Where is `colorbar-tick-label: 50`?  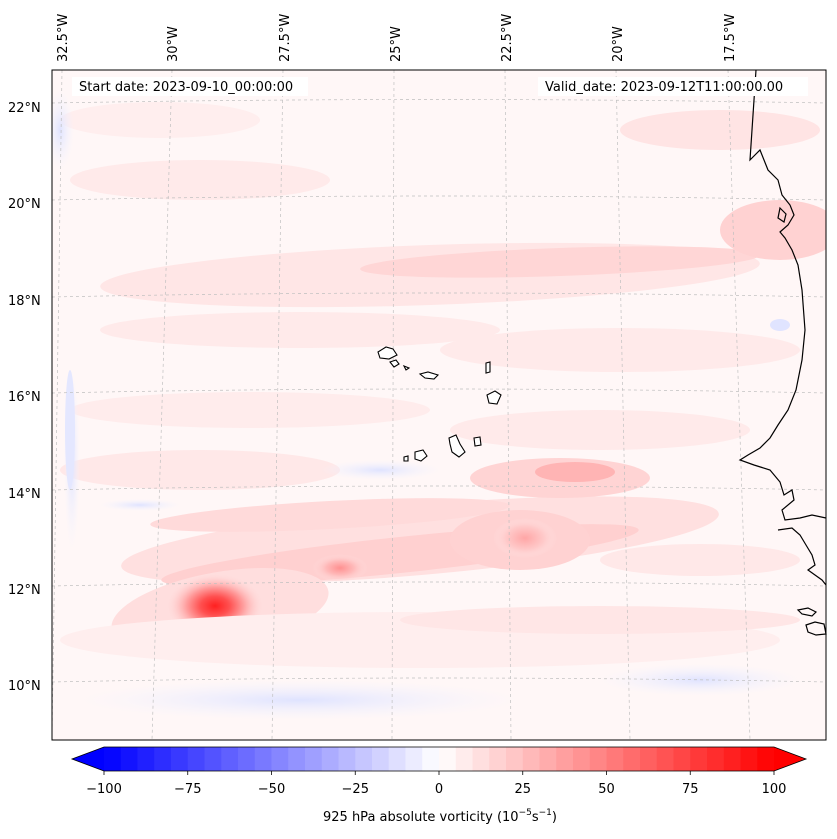 colorbar-tick-label: 50 is located at coordinates (606, 789).